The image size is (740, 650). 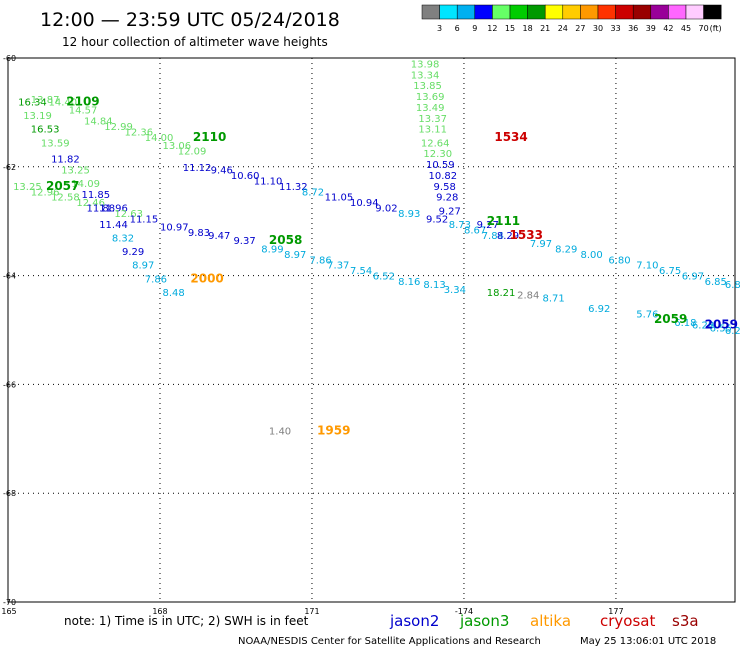 What do you see at coordinates (219, 236) in the screenshot?
I see `wave-height-label: 9.47` at bounding box center [219, 236].